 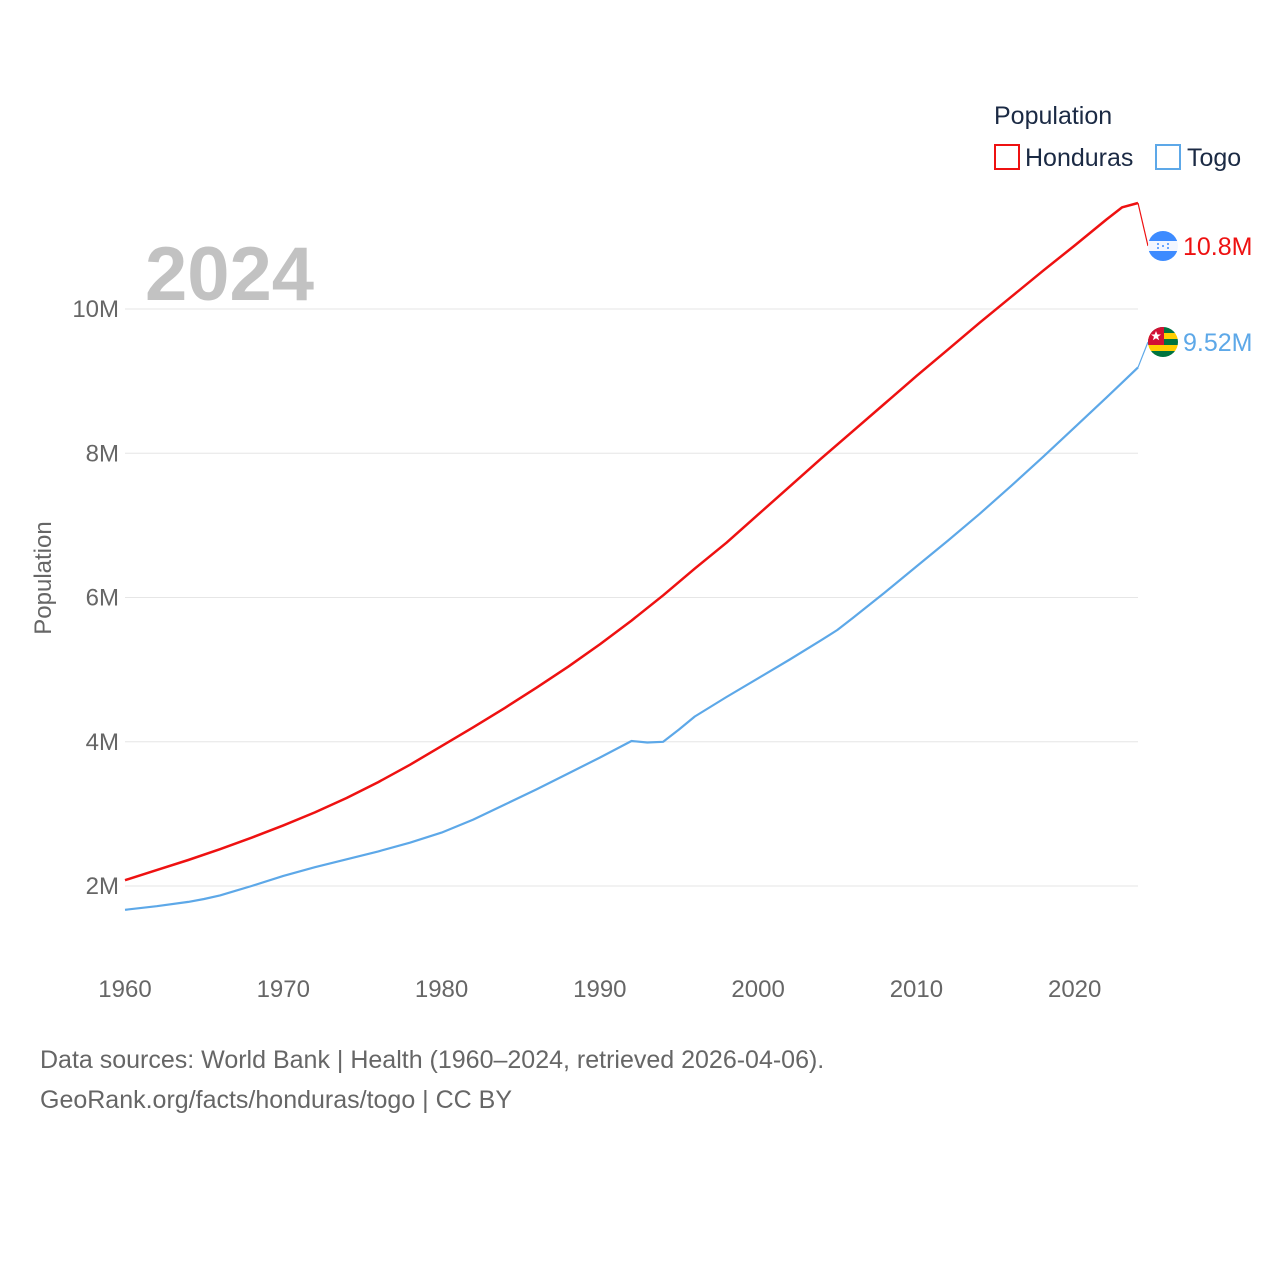 I want to click on end-connector-togo, so click(x=1143, y=354).